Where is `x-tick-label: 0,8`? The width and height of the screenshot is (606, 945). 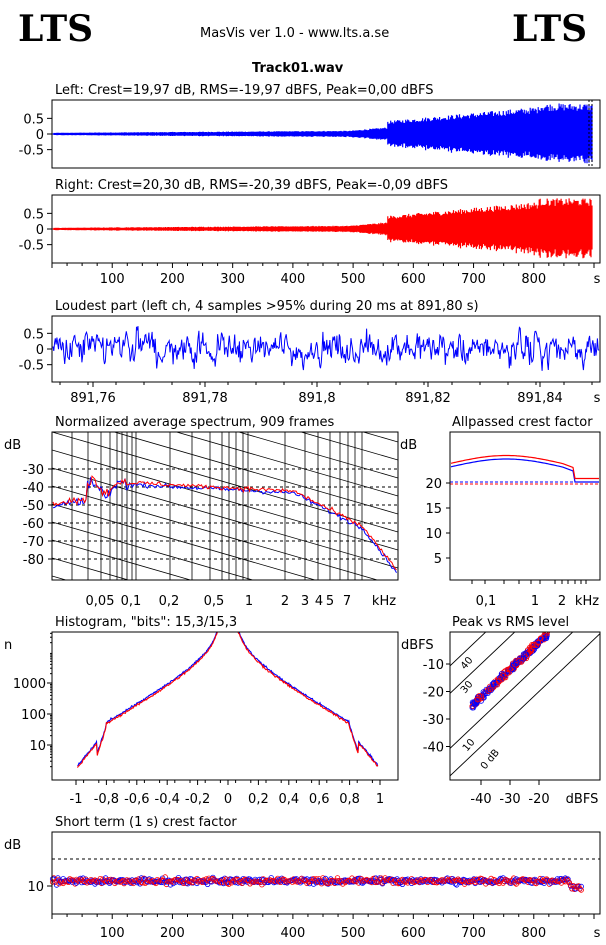
x-tick-label: 0,8 is located at coordinates (349, 799).